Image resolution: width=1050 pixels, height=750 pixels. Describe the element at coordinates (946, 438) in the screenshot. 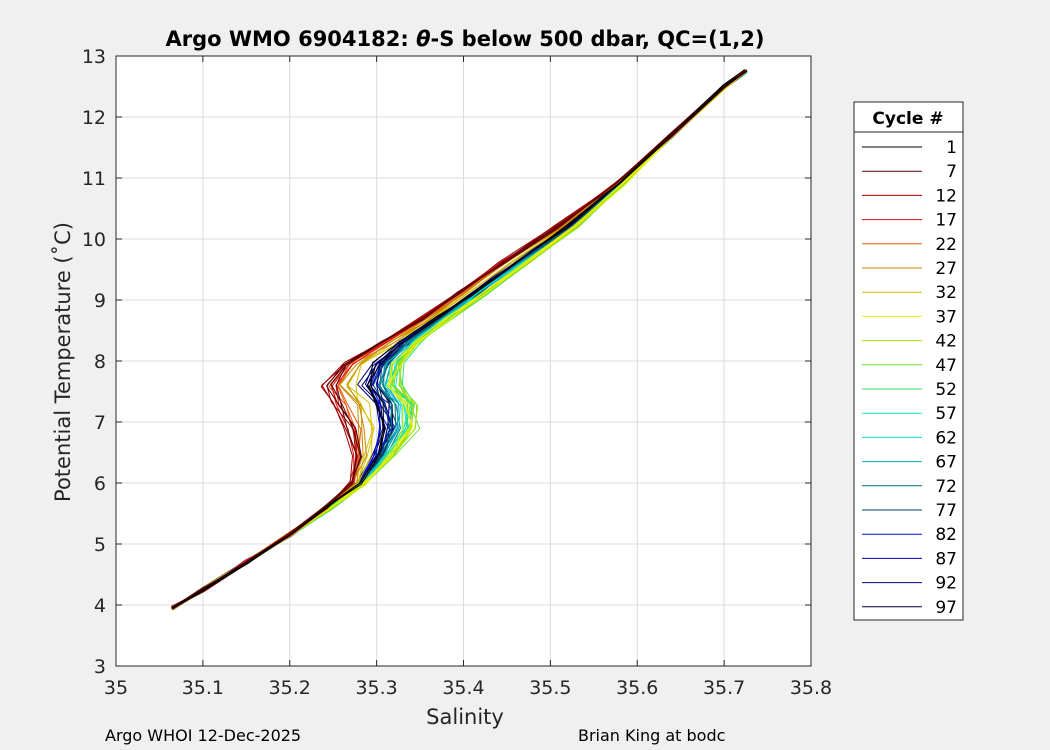

I see `legend-label-62: 62` at that location.